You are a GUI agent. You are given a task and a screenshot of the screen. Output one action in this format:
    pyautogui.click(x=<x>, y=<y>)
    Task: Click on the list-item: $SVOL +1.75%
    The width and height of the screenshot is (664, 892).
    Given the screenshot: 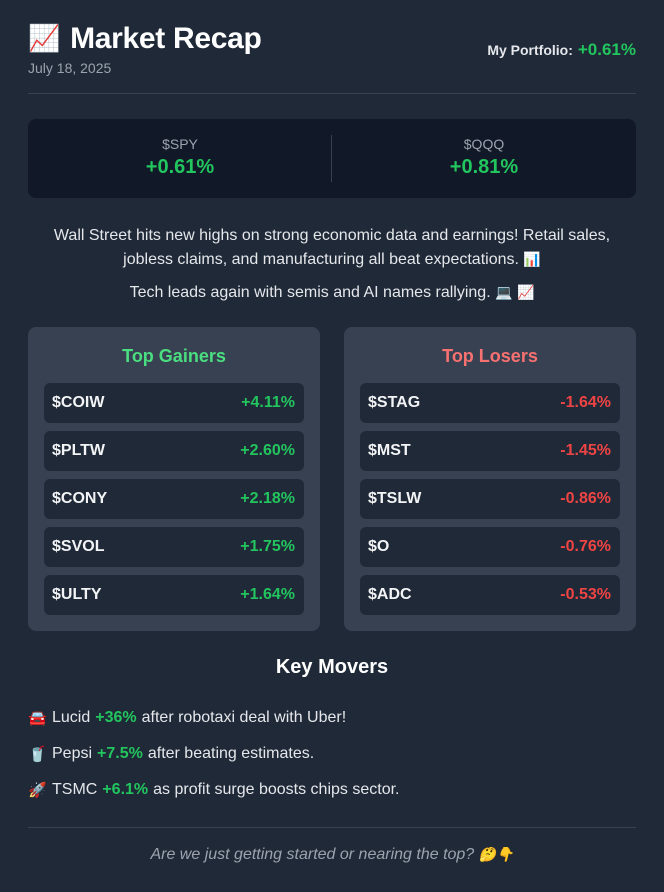 What is the action you would take?
    pyautogui.click(x=174, y=547)
    